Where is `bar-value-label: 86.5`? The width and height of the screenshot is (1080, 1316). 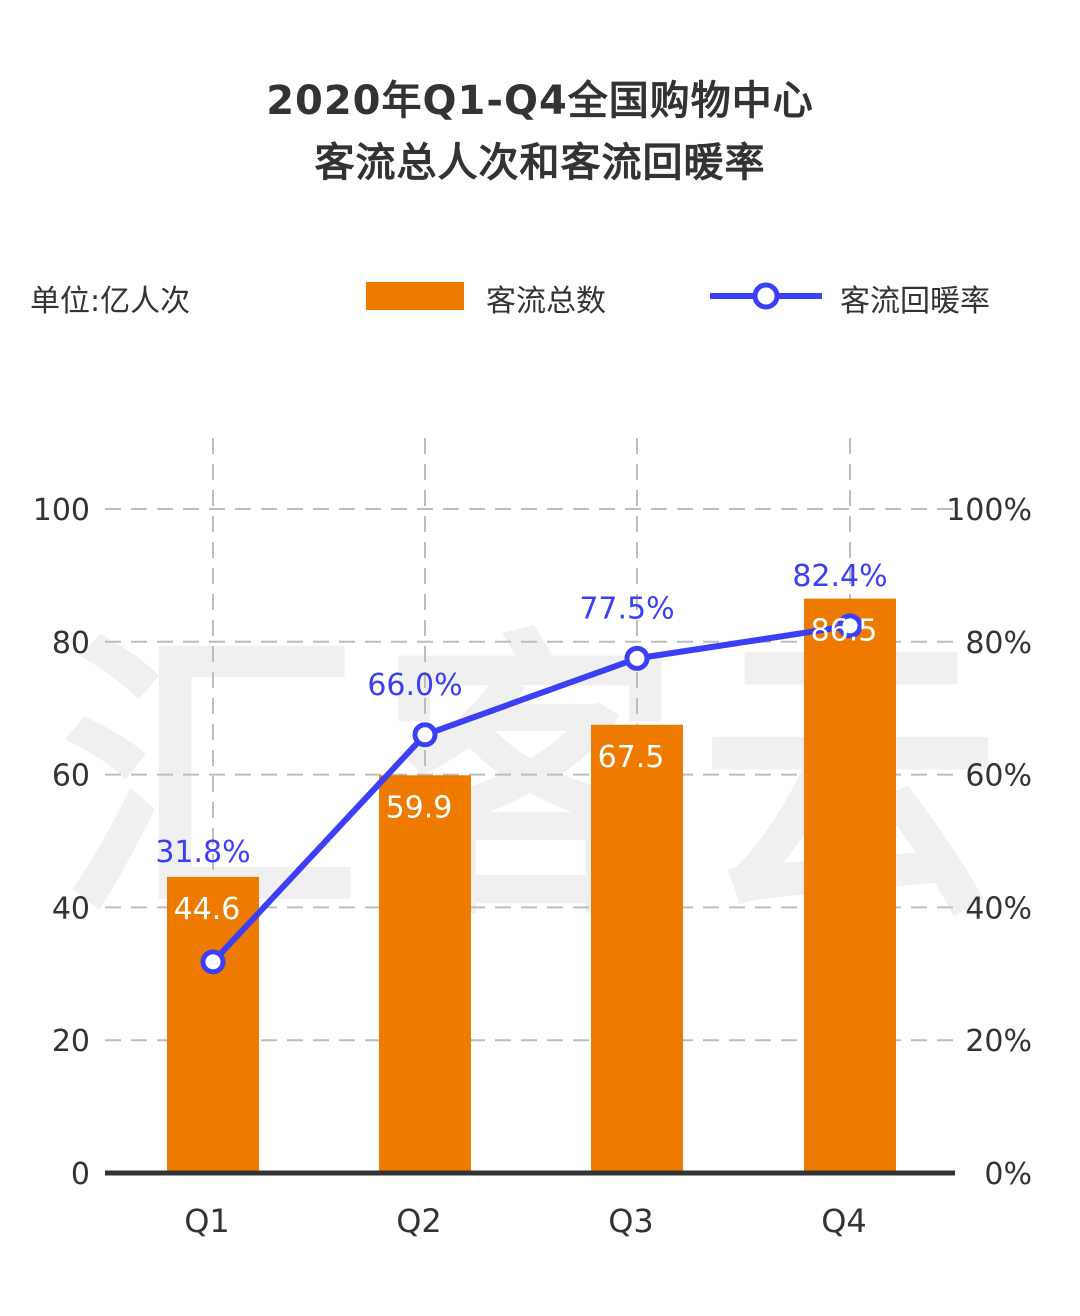 bar-value-label: 86.5 is located at coordinates (844, 631).